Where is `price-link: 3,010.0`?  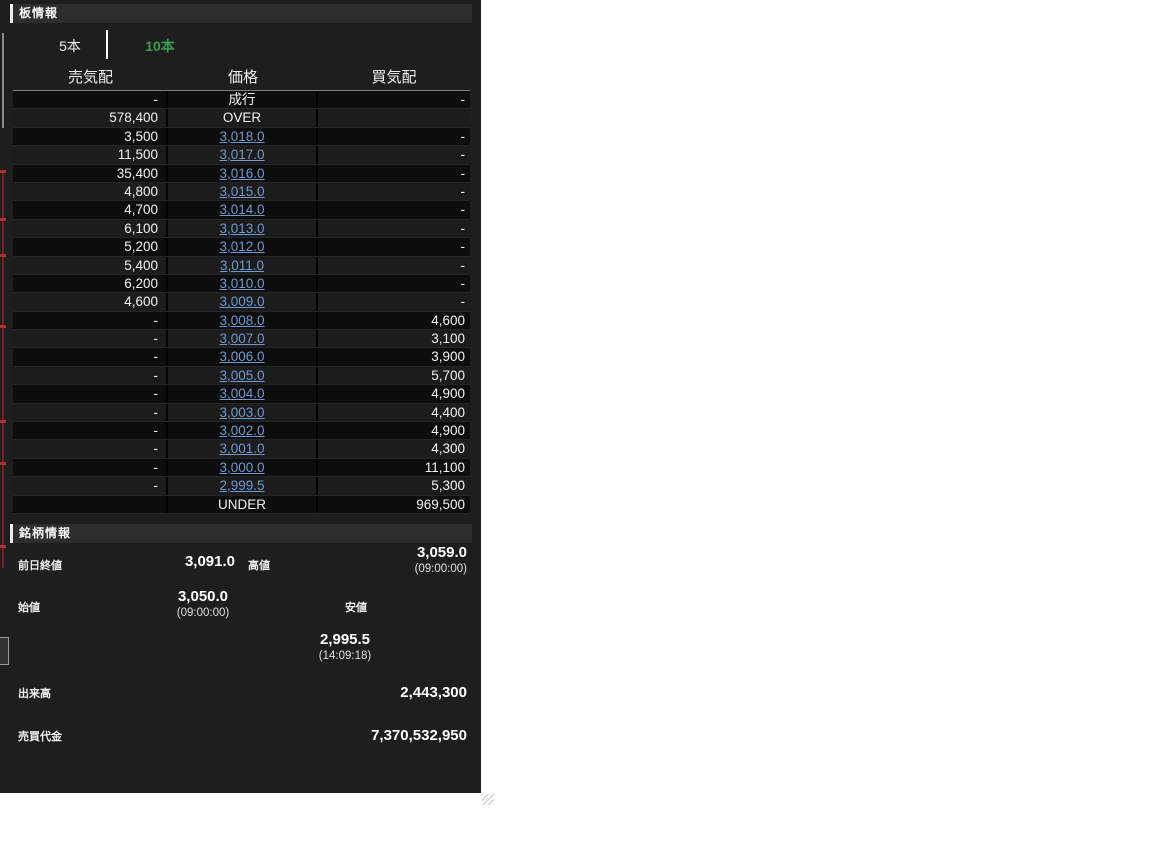
price-link: 3,010.0 is located at coordinates (242, 283).